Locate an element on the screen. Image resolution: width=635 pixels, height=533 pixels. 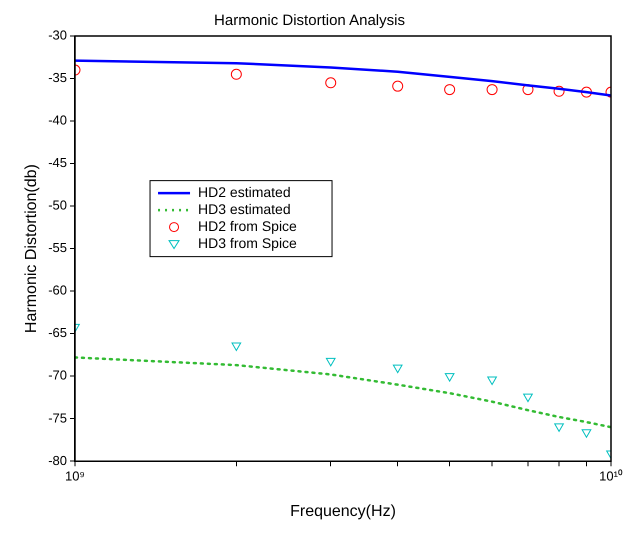
y-tick-label: -45 is located at coordinates (57, 162).